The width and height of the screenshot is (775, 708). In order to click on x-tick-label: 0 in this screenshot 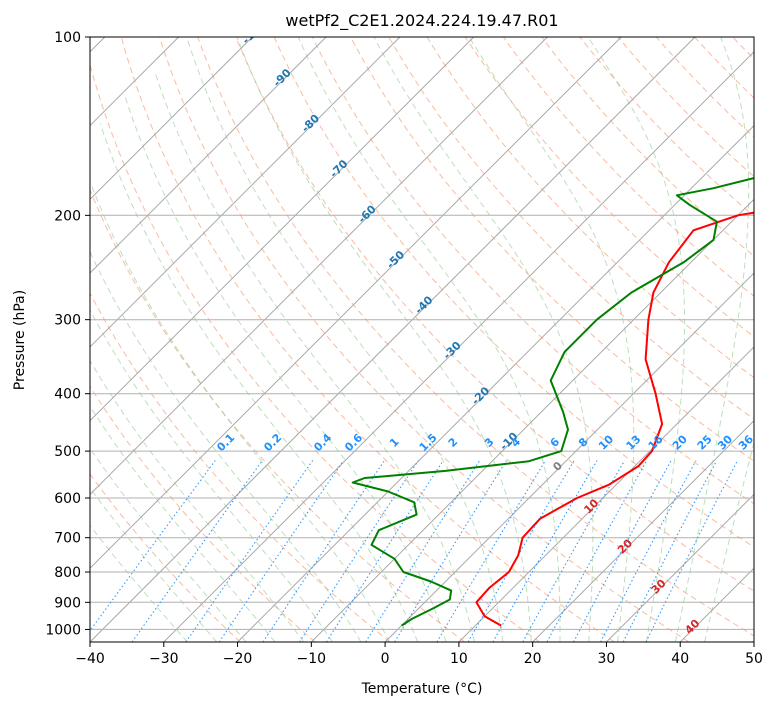, I will do `click(385, 659)`.